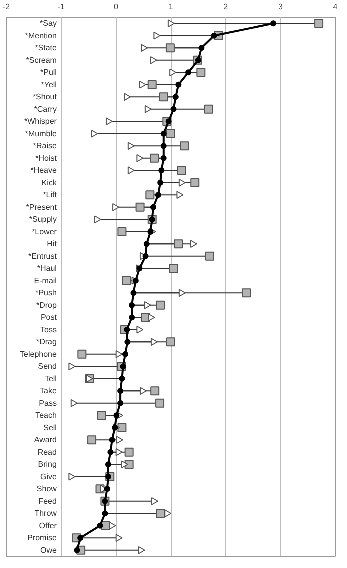 The height and width of the screenshot is (568, 347). Describe the element at coordinates (47, 452) in the screenshot. I see `y-tick-label: Read` at that location.